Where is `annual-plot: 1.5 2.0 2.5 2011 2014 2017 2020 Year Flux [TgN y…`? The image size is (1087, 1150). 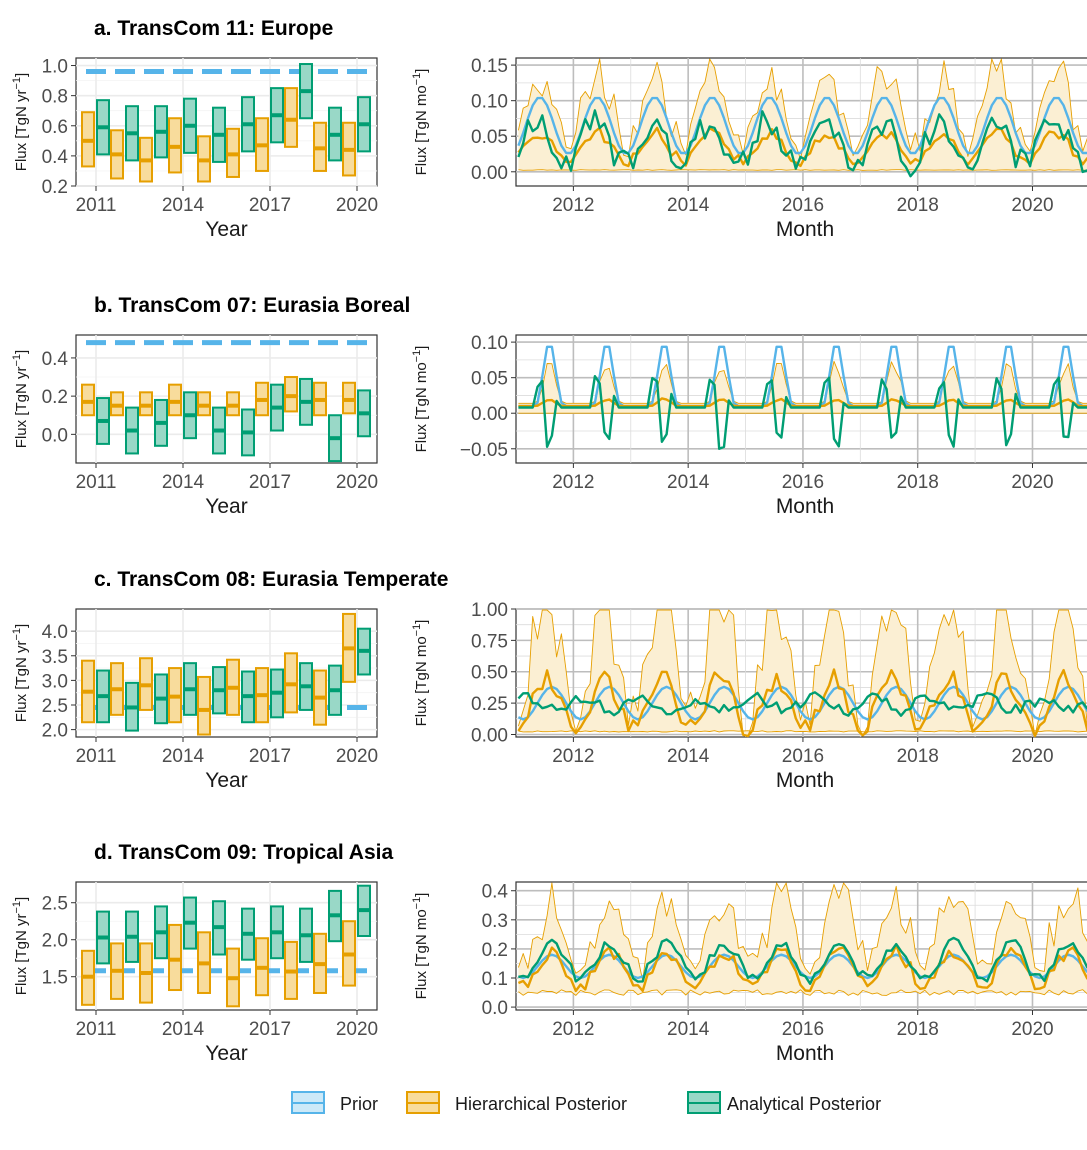 annual-plot: 1.5 2.0 2.5 2011 2014 2017 2020 Year Flux [TgN y… is located at coordinates (194, 973).